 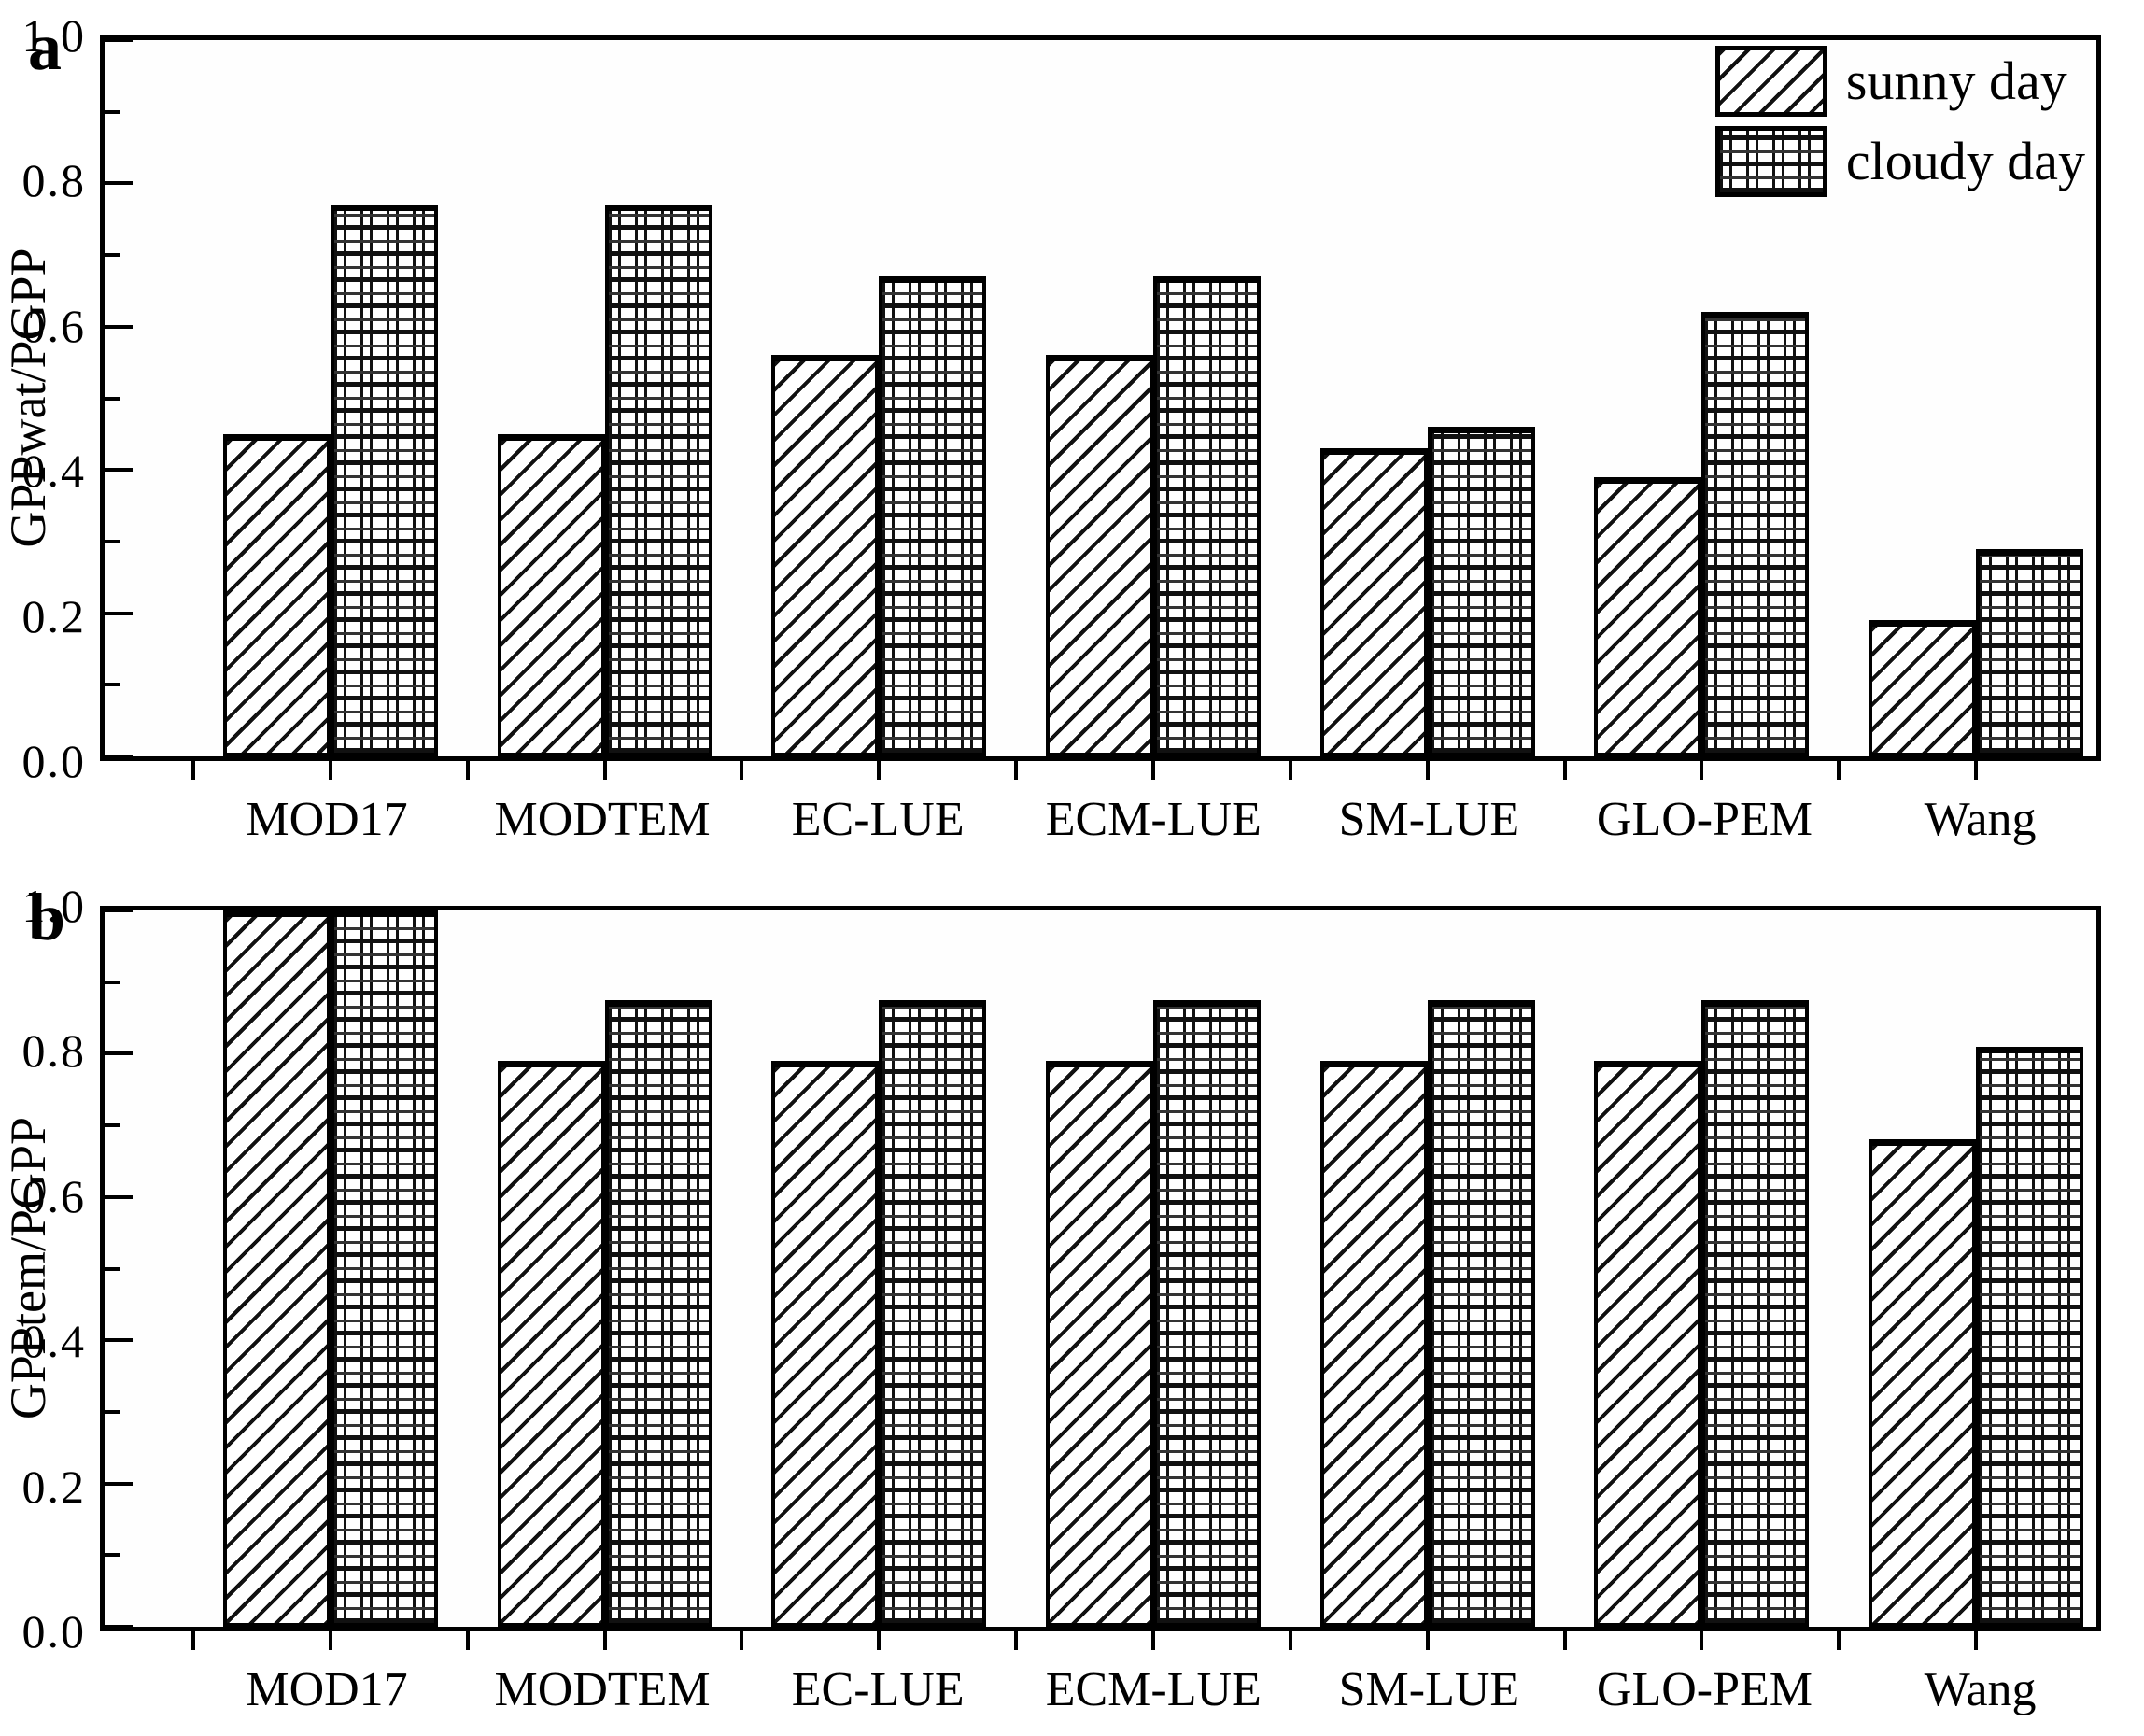 I want to click on bar-cloudy-day-MOD17, so click(x=384, y=481).